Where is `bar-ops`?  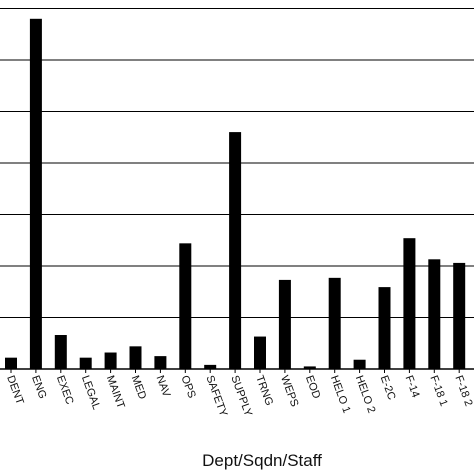 bar-ops is located at coordinates (185, 306).